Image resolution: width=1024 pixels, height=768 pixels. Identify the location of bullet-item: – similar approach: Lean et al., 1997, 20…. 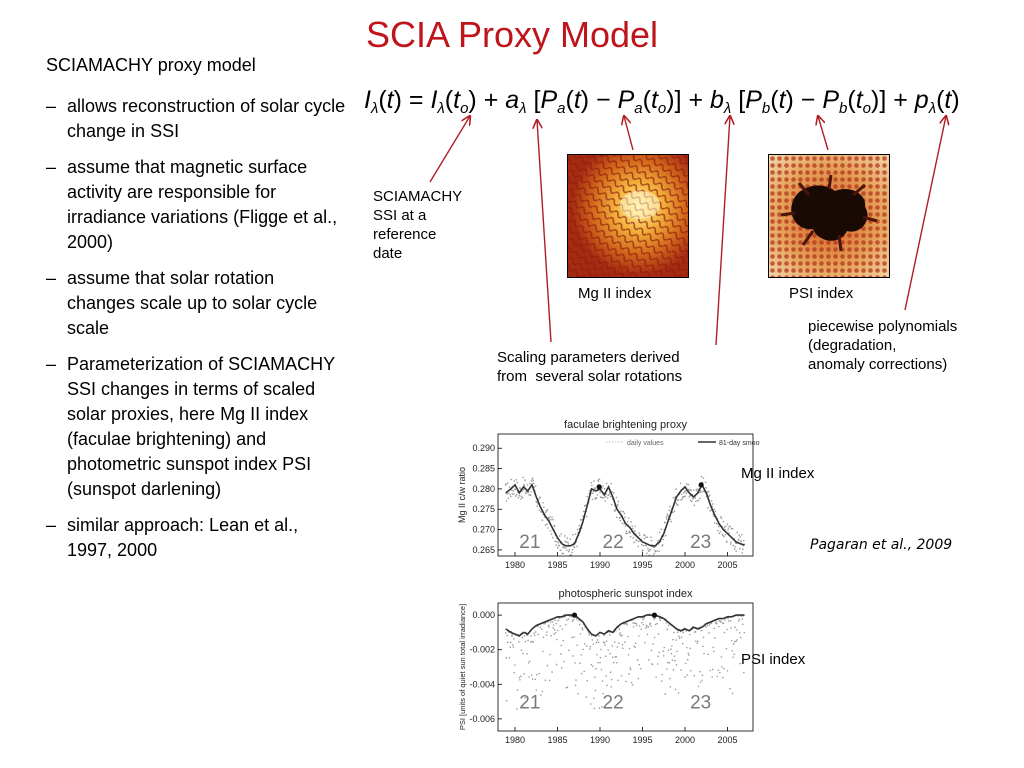
(196, 538).